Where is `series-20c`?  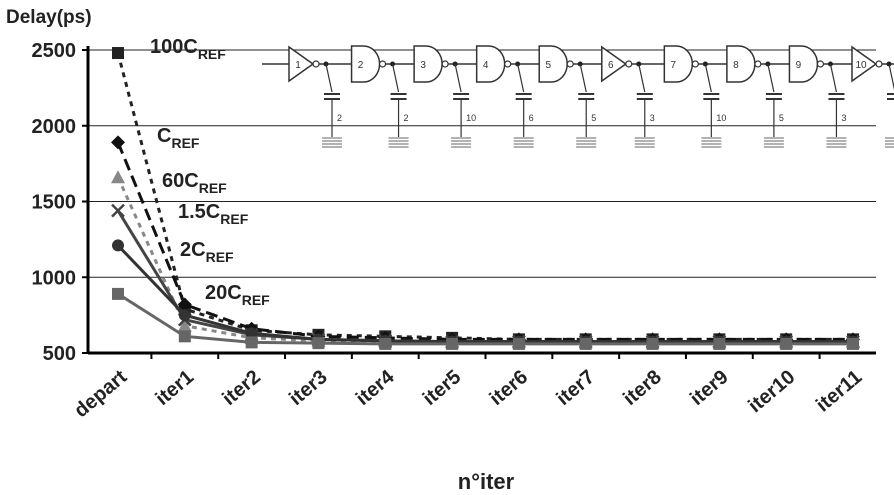
series-20c is located at coordinates (485, 318).